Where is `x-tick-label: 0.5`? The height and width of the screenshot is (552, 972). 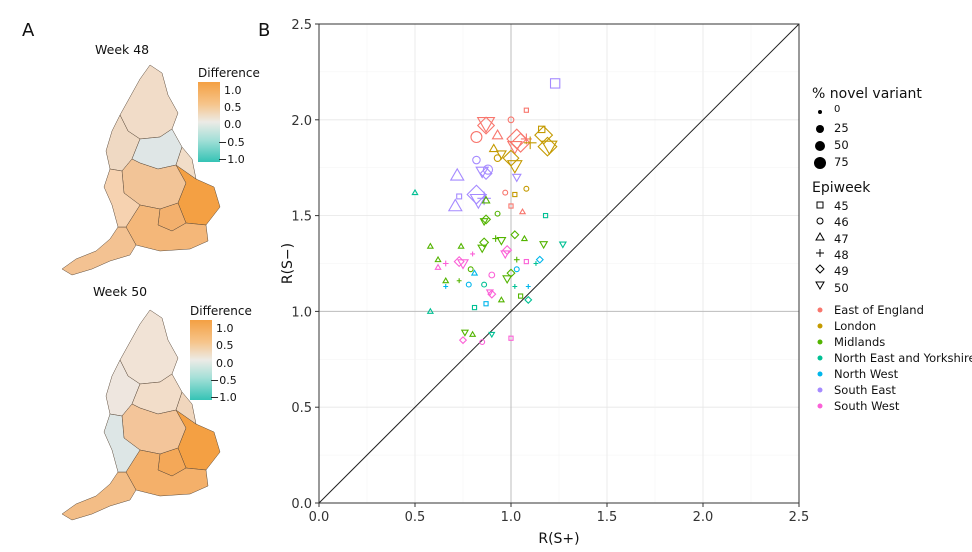 x-tick-label: 0.5 is located at coordinates (415, 517).